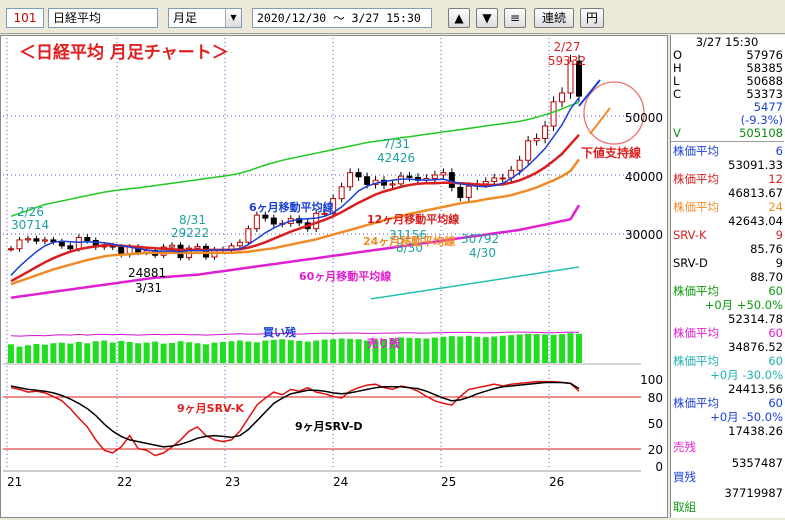 The image size is (785, 520). Describe the element at coordinates (659, 467) in the screenshot. I see `osc-axis-0: 0` at that location.